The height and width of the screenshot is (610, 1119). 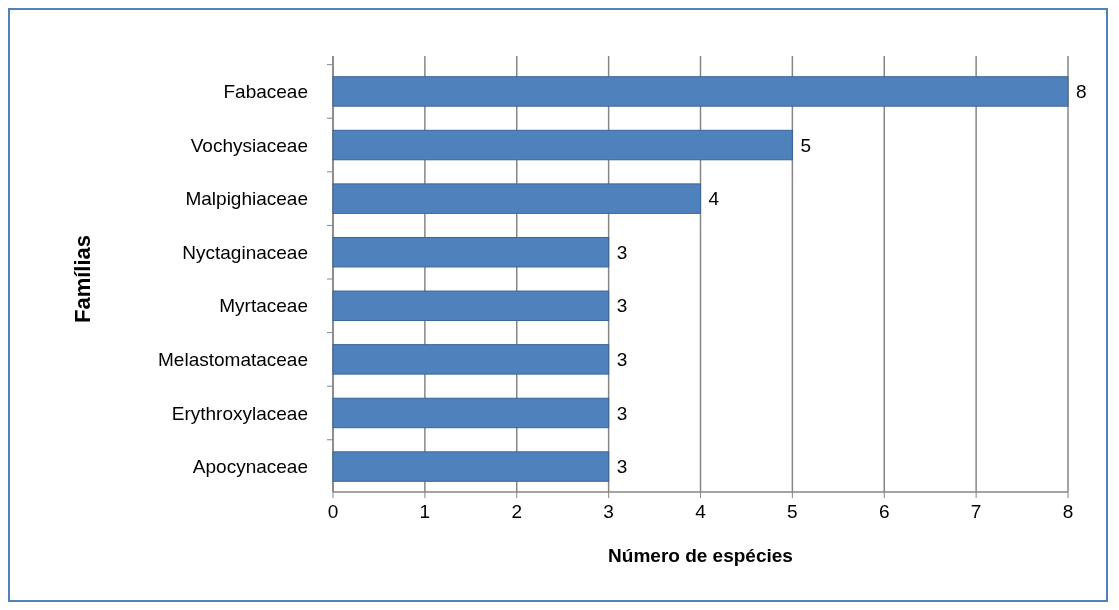 I want to click on data-label: 5, so click(x=805, y=145).